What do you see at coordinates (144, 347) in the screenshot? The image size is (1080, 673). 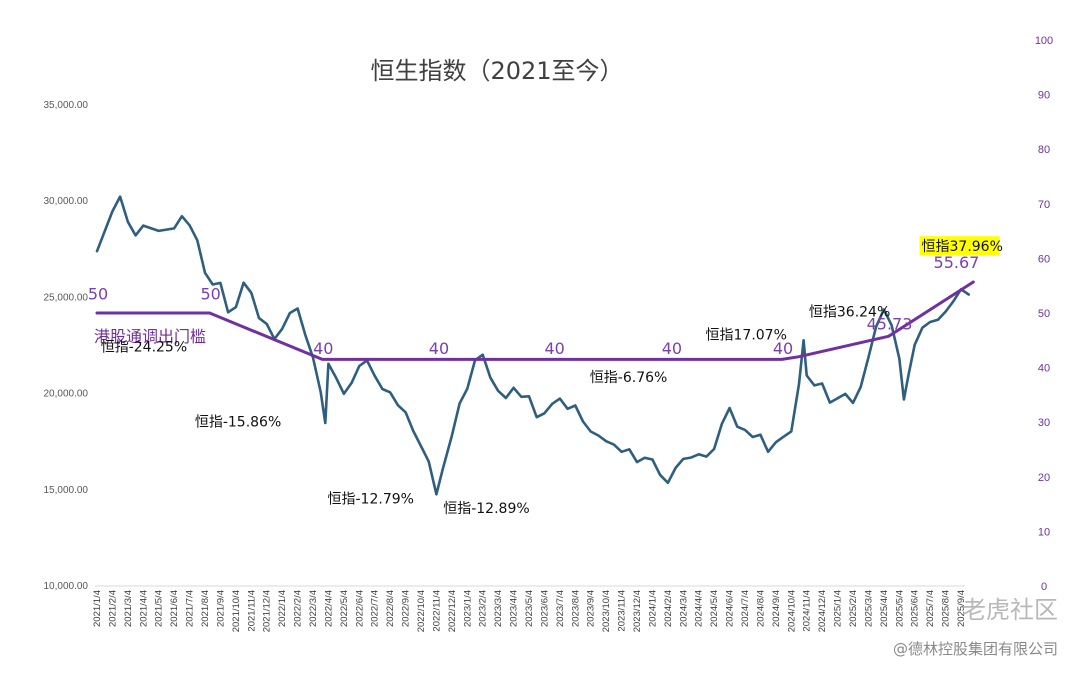 I see `annotation-label: 恒指-24.25%` at bounding box center [144, 347].